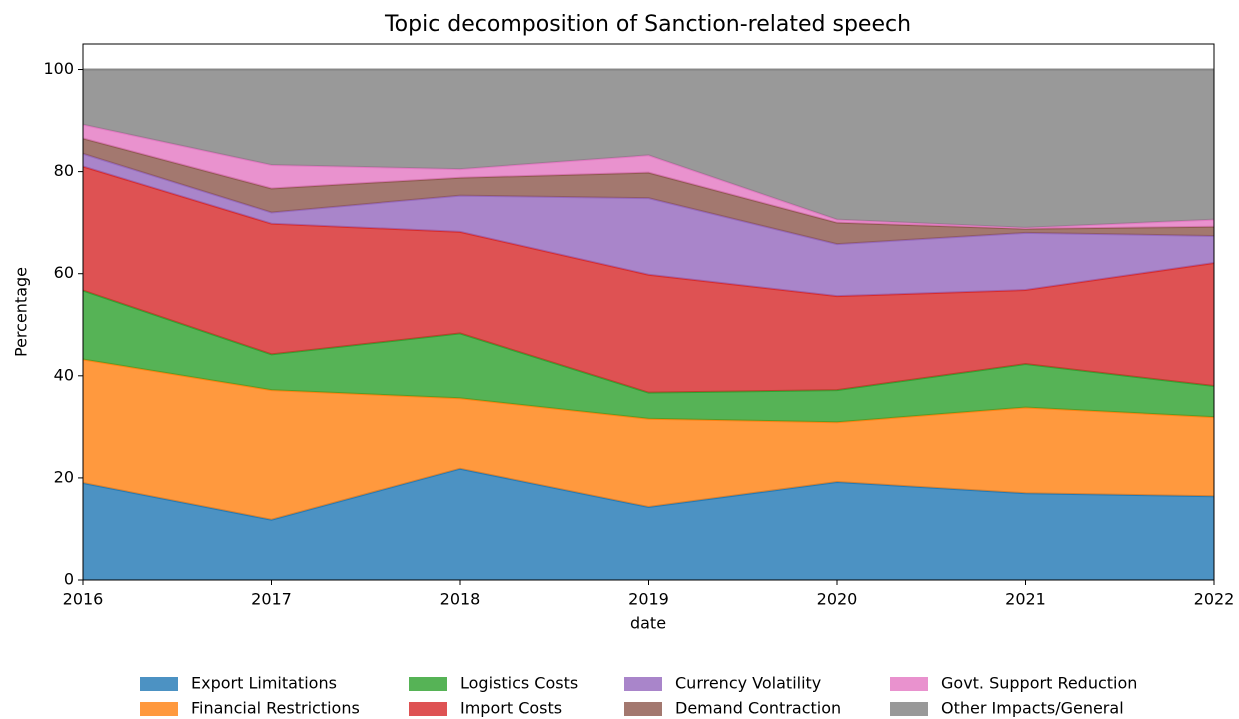 The image size is (1239, 719). I want to click on y-tick-label: 60, so click(64, 272).